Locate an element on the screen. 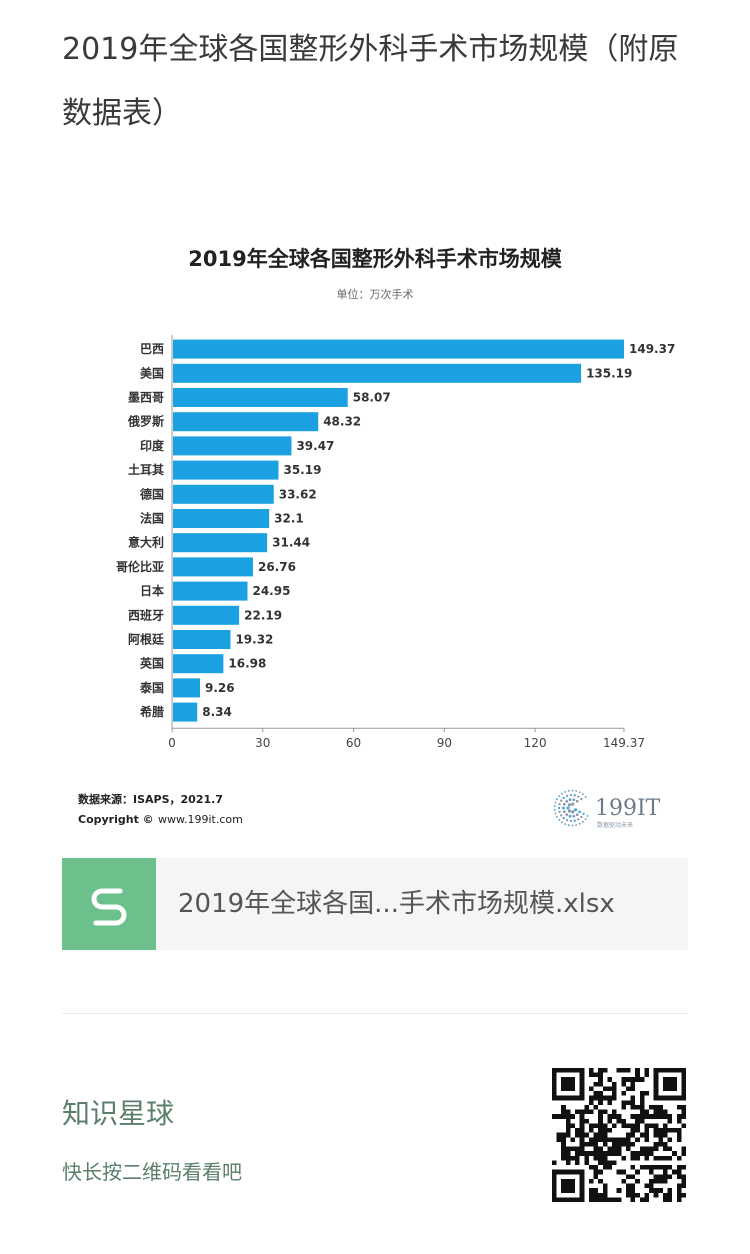 The image size is (750, 1254). value-label: 22.19 is located at coordinates (263, 615).